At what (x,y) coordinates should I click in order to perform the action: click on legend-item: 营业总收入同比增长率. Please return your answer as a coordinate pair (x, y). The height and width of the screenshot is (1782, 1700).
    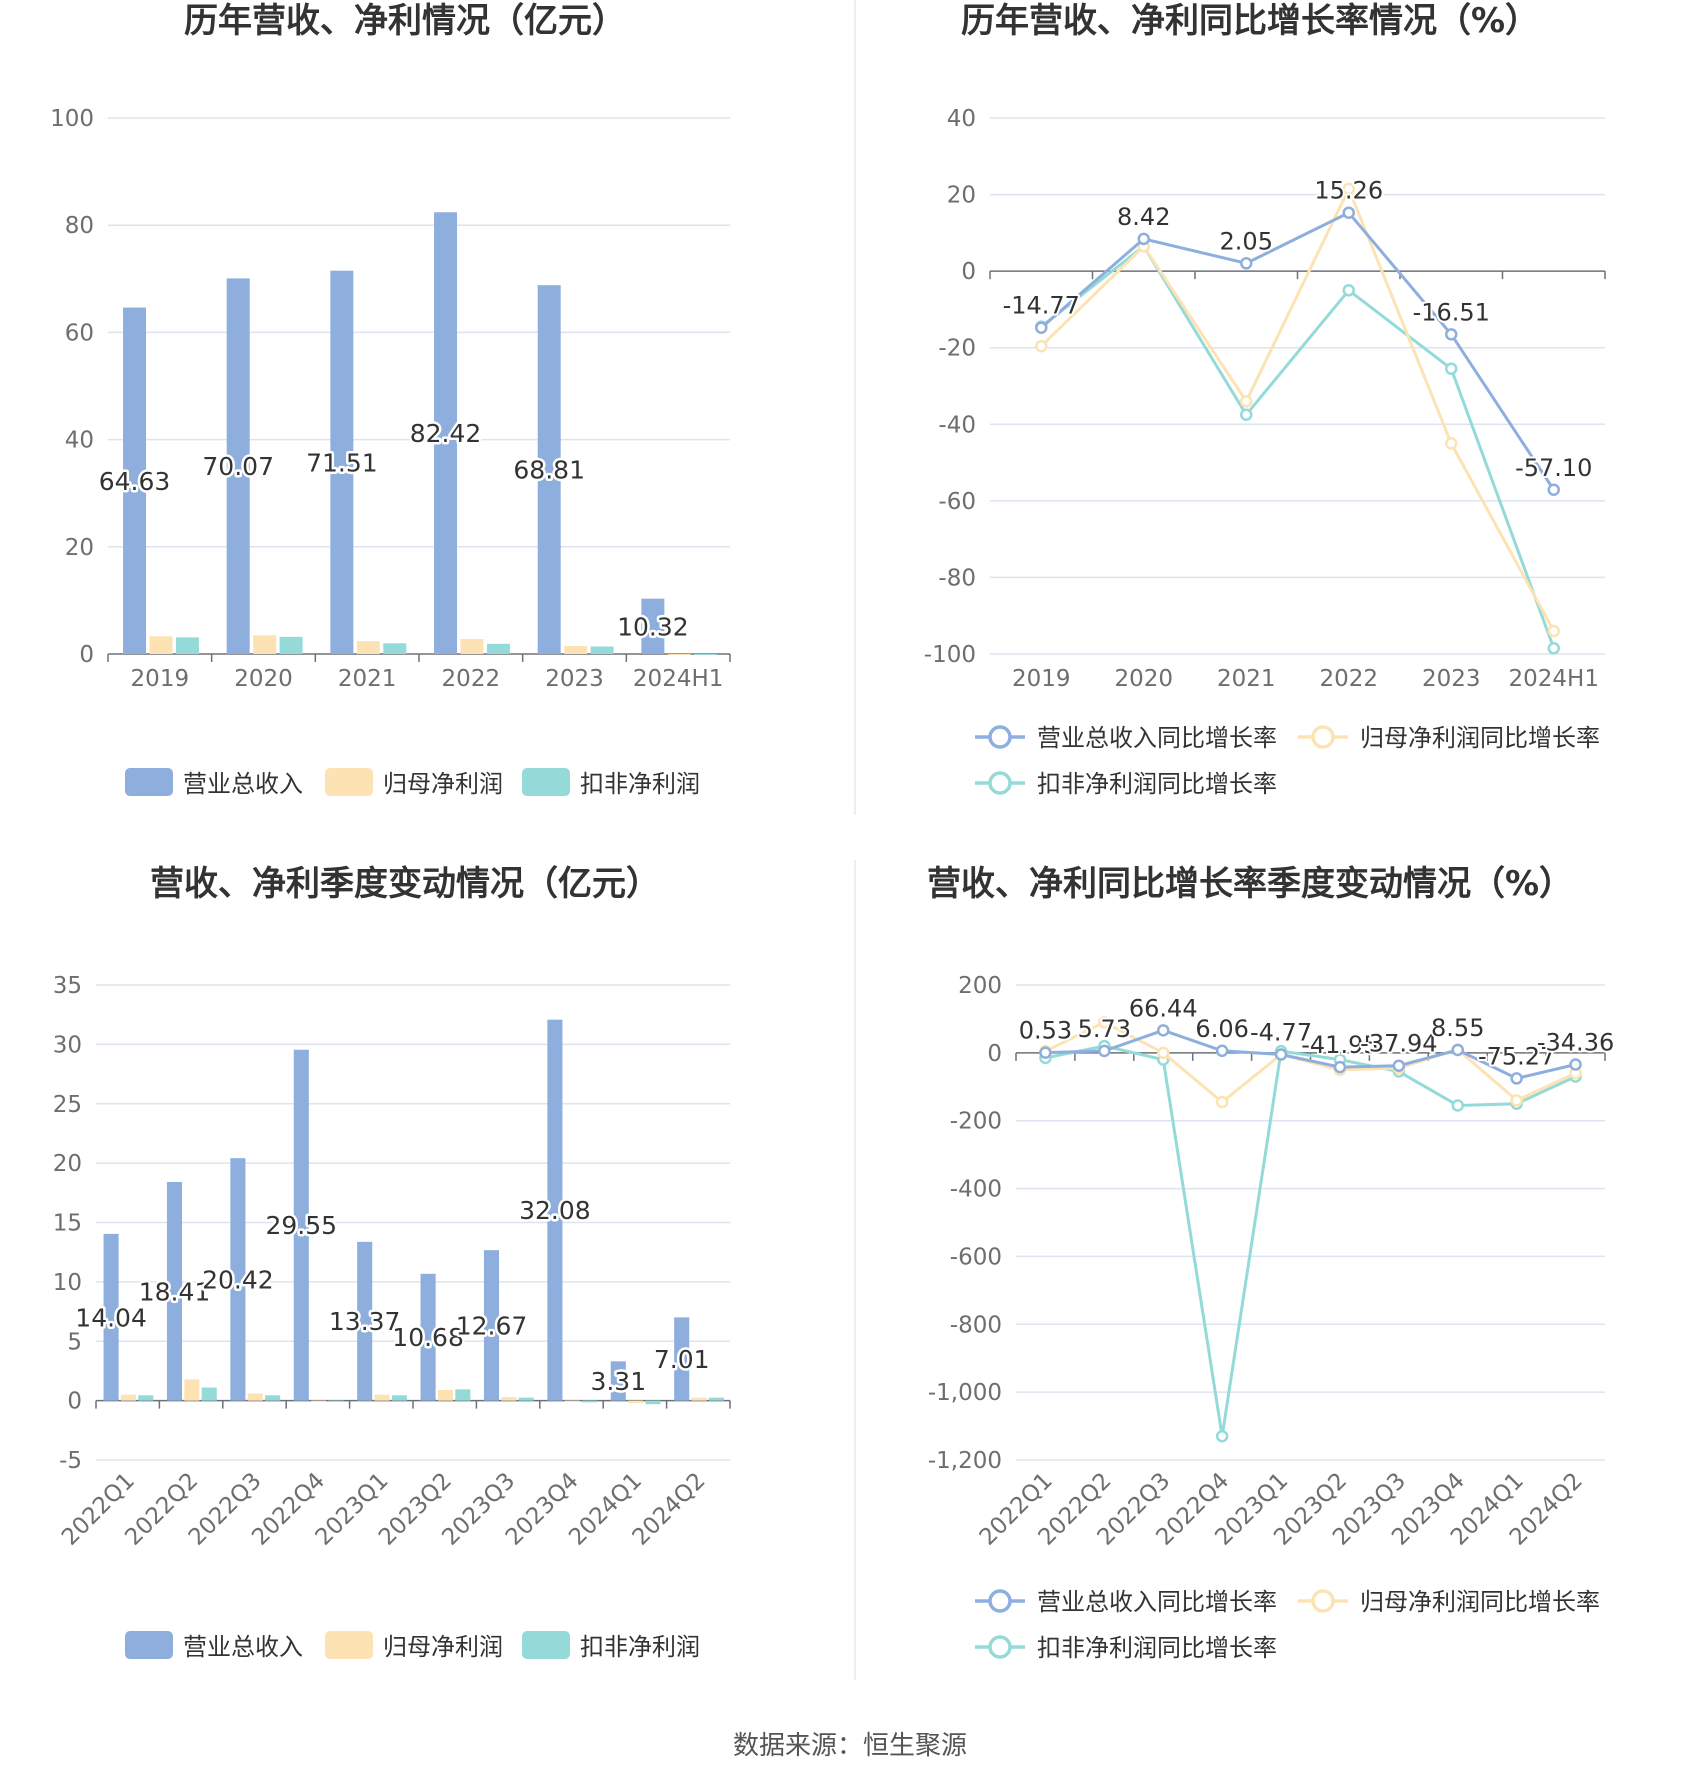
    Looking at the image, I should click on (1126, 738).